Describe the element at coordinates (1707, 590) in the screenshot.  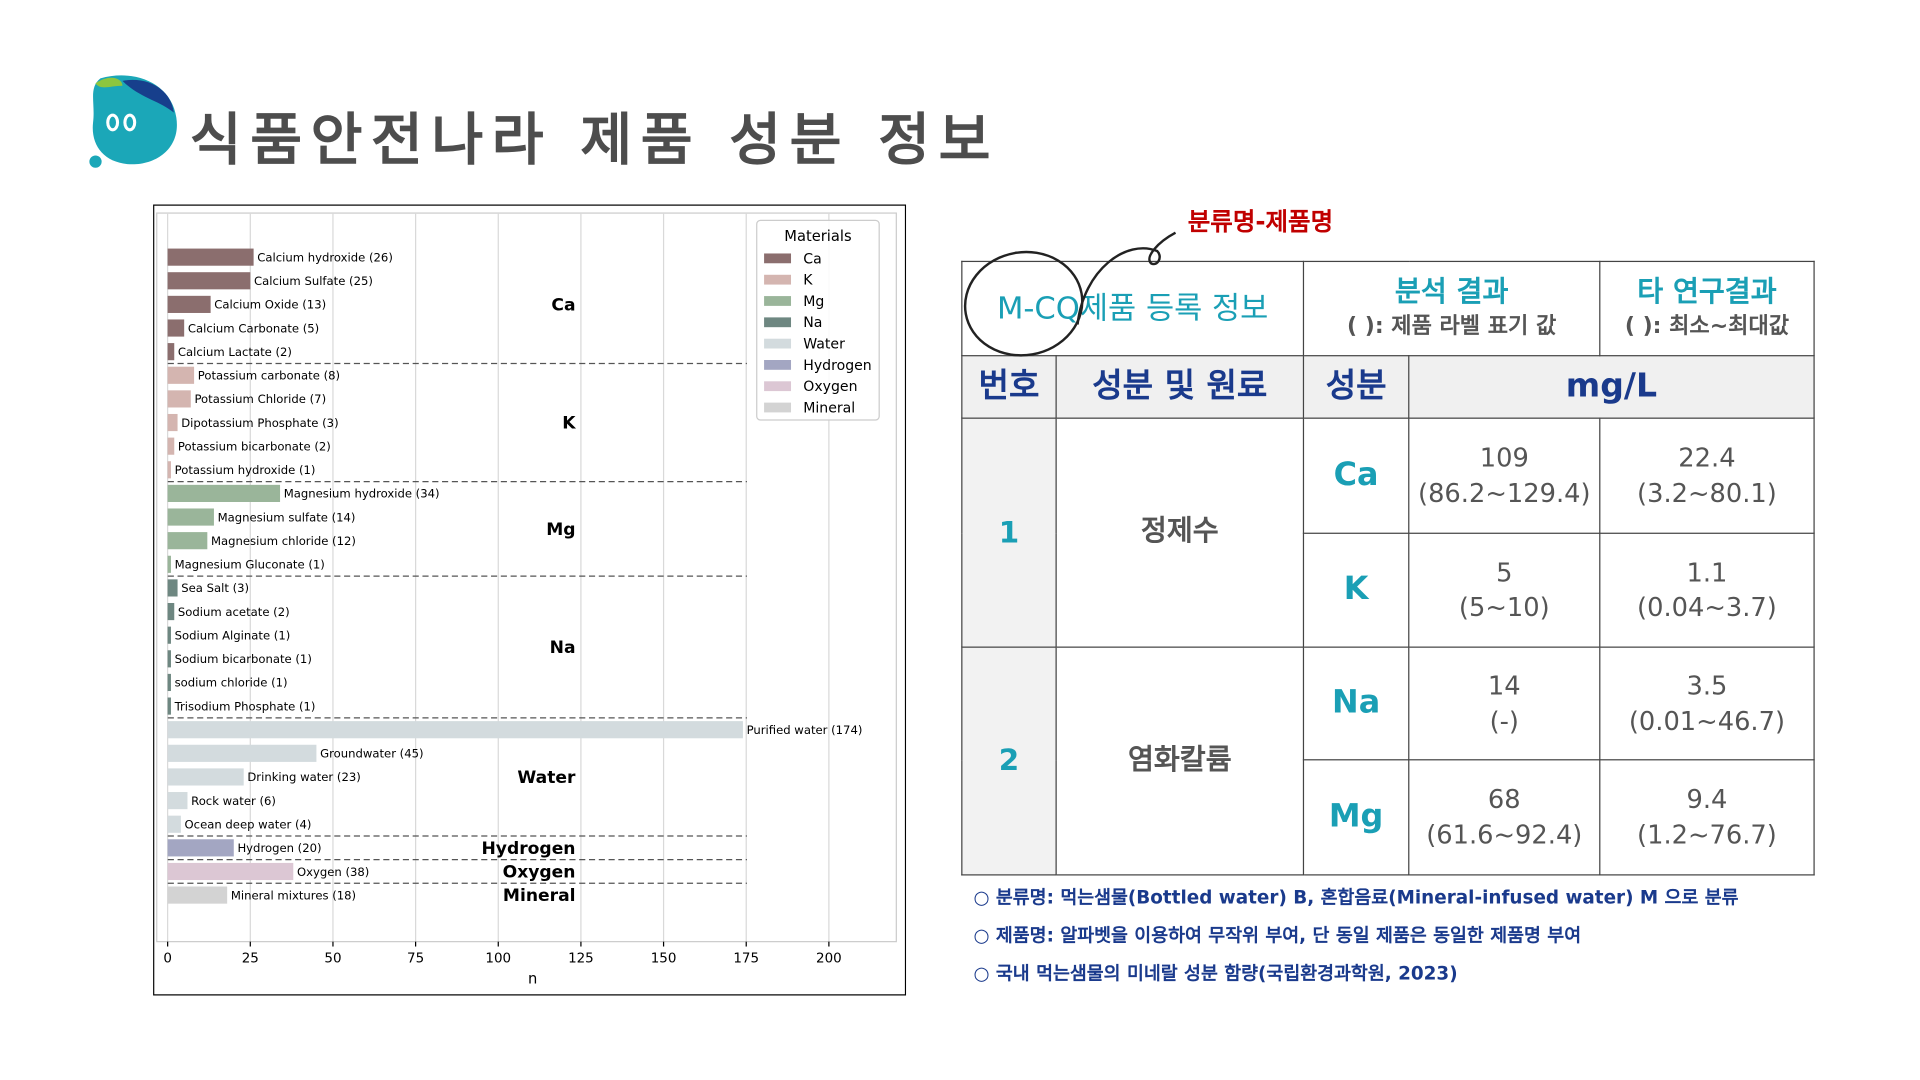
I see `other-cell: 1.1 (0.04~3.7)` at that location.